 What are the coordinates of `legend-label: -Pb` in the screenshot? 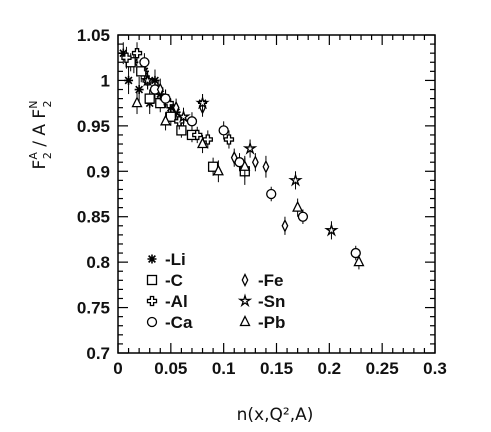 It's located at (271, 322).